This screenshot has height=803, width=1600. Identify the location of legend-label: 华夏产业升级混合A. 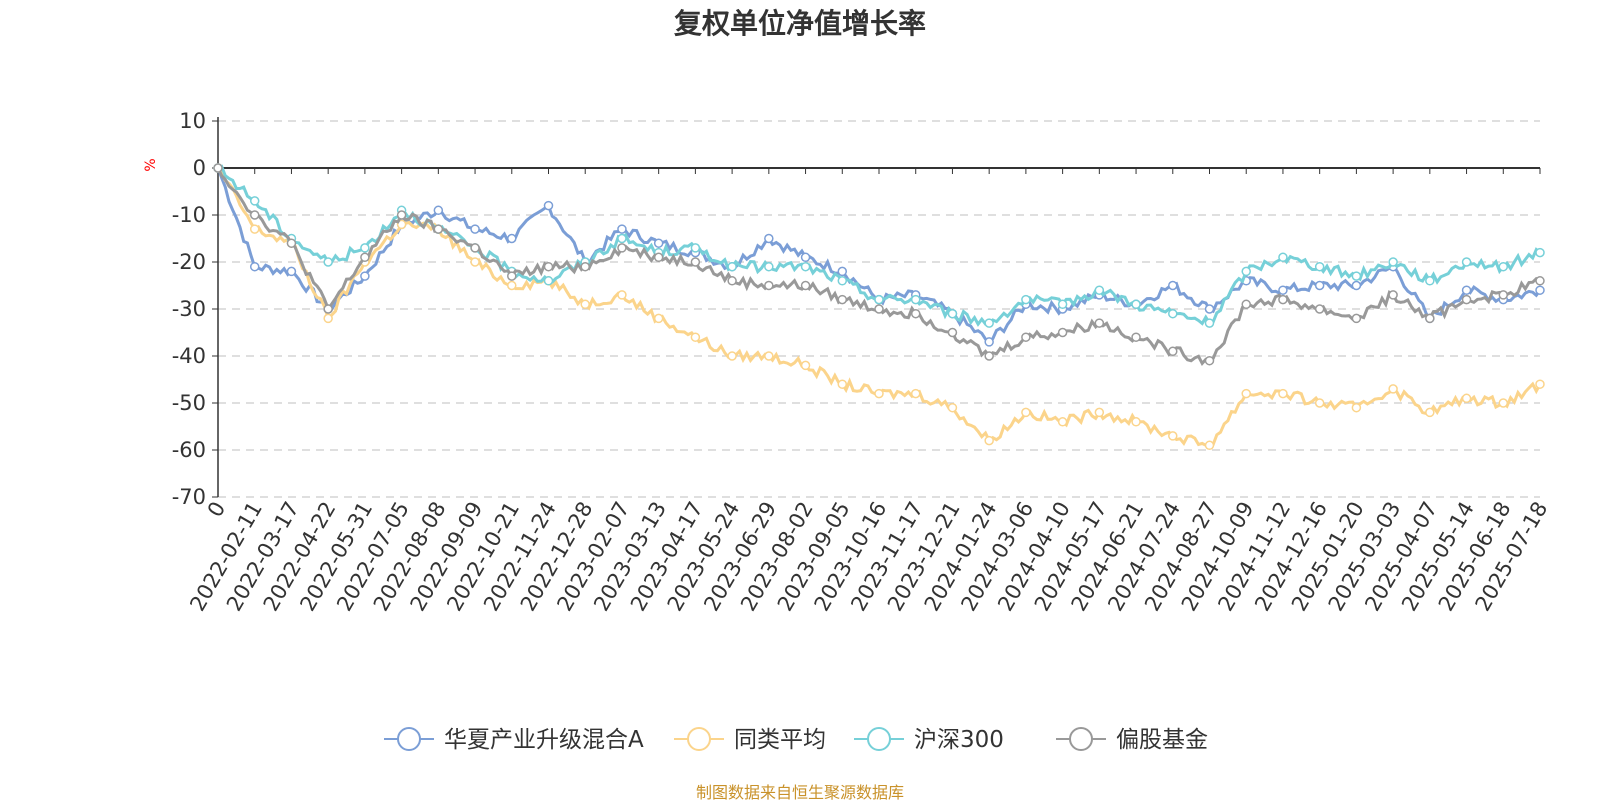
(544, 740).